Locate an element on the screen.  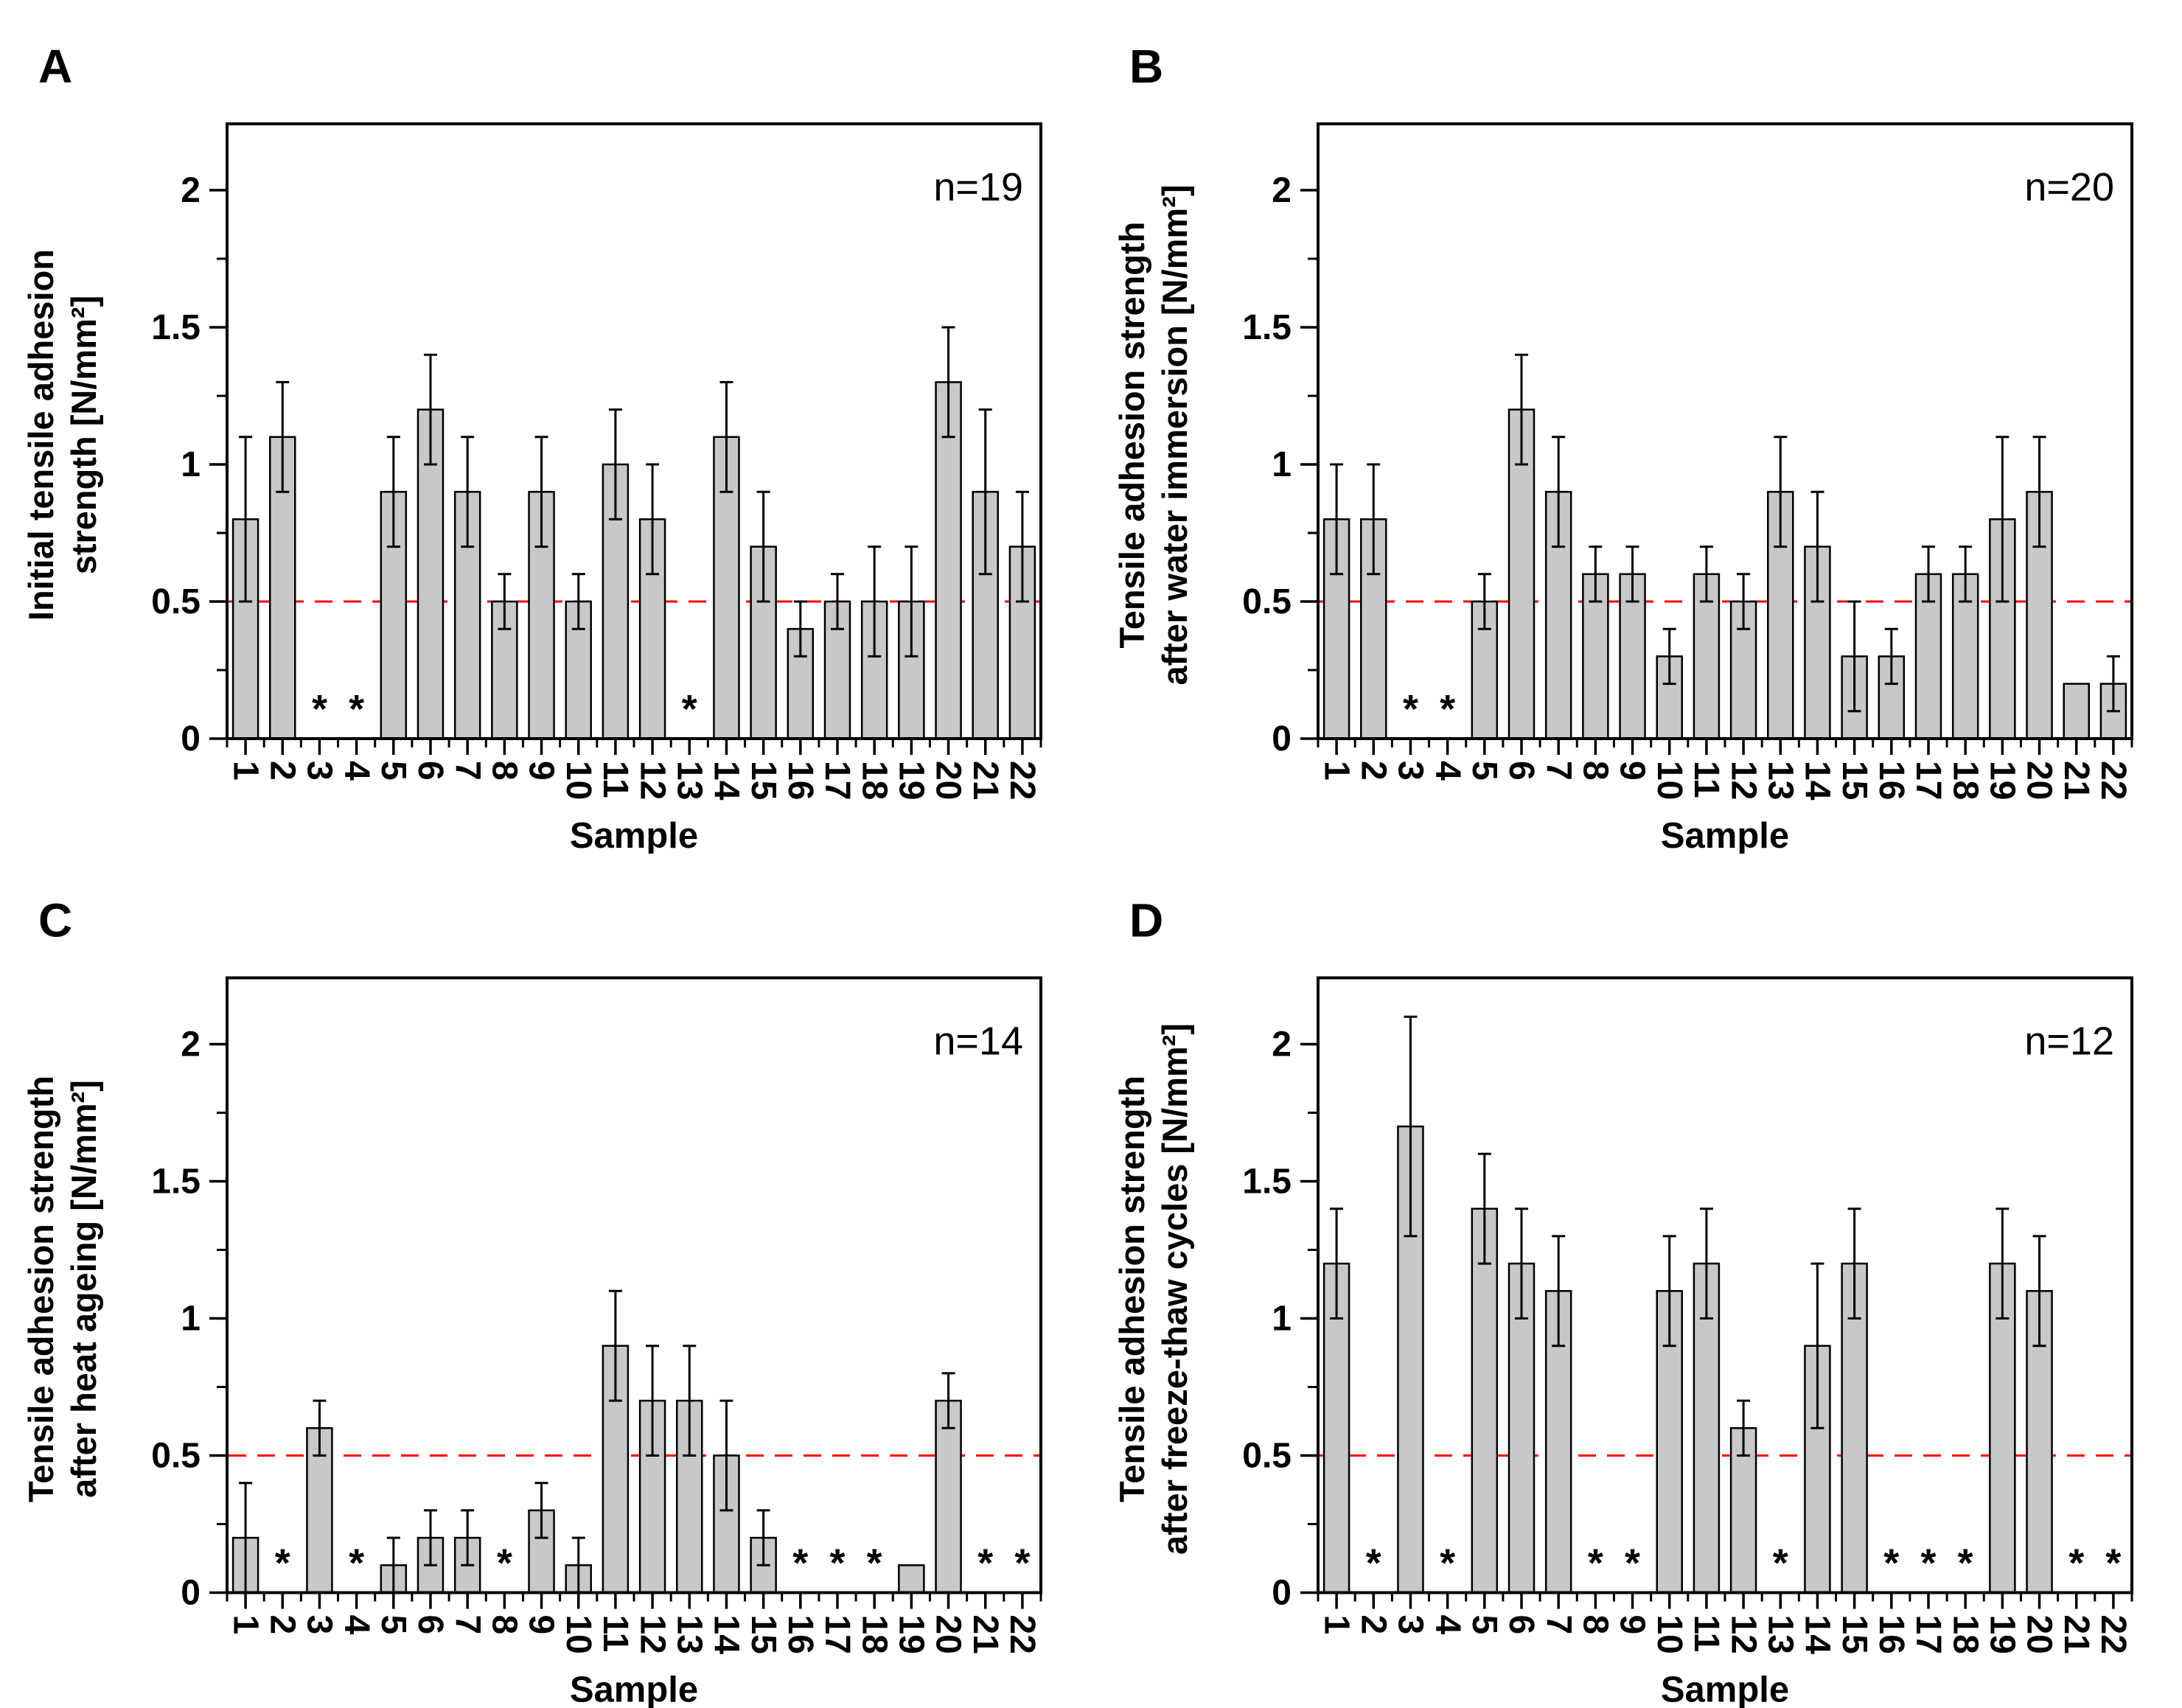
panel-letter: B is located at coordinates (1146, 66).